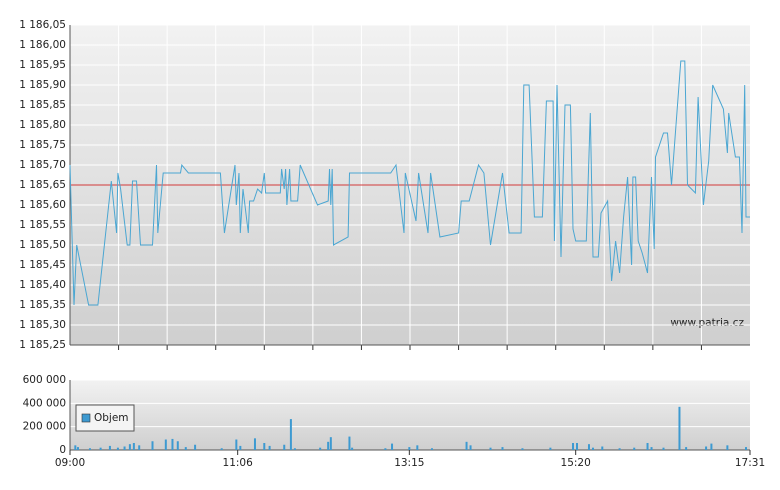 This screenshot has height=490, width=780. What do you see at coordinates (750, 463) in the screenshot?
I see `x-tick-label: 17:31` at bounding box center [750, 463].